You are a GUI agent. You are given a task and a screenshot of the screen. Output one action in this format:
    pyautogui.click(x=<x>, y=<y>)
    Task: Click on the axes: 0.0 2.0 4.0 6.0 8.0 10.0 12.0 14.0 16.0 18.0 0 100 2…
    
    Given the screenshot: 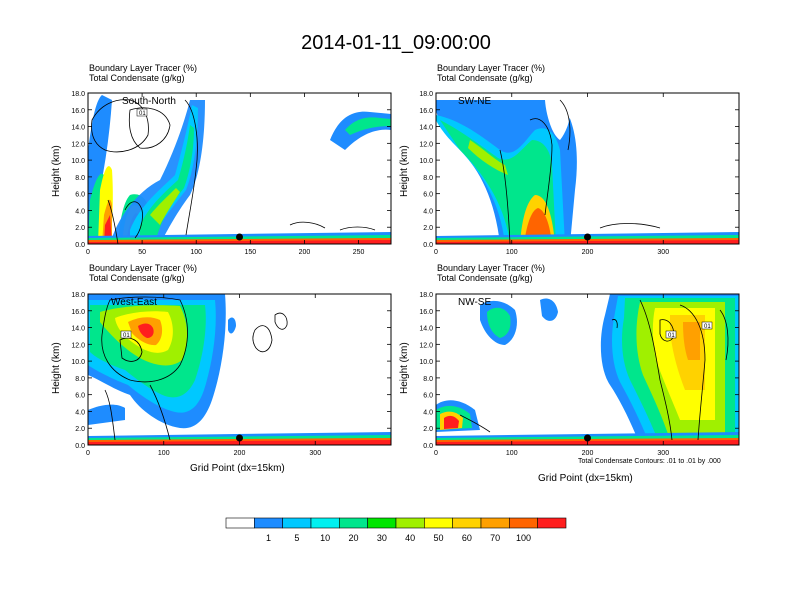 What is the action you would take?
    pyautogui.click(x=579, y=374)
    